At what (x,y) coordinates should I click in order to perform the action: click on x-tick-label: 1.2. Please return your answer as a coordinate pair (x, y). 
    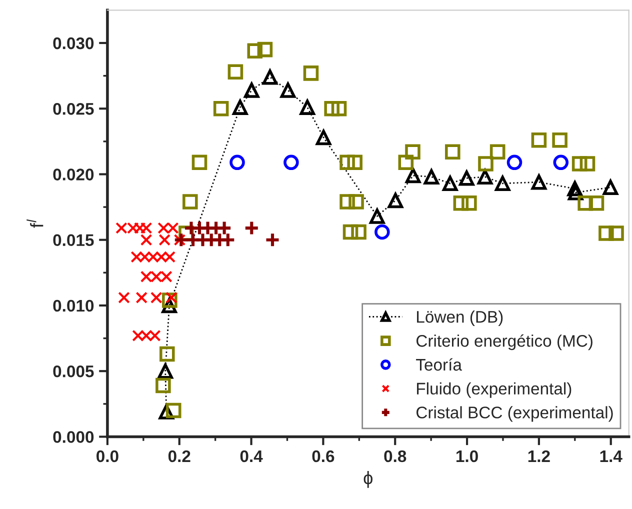
    Looking at the image, I should click on (539, 456).